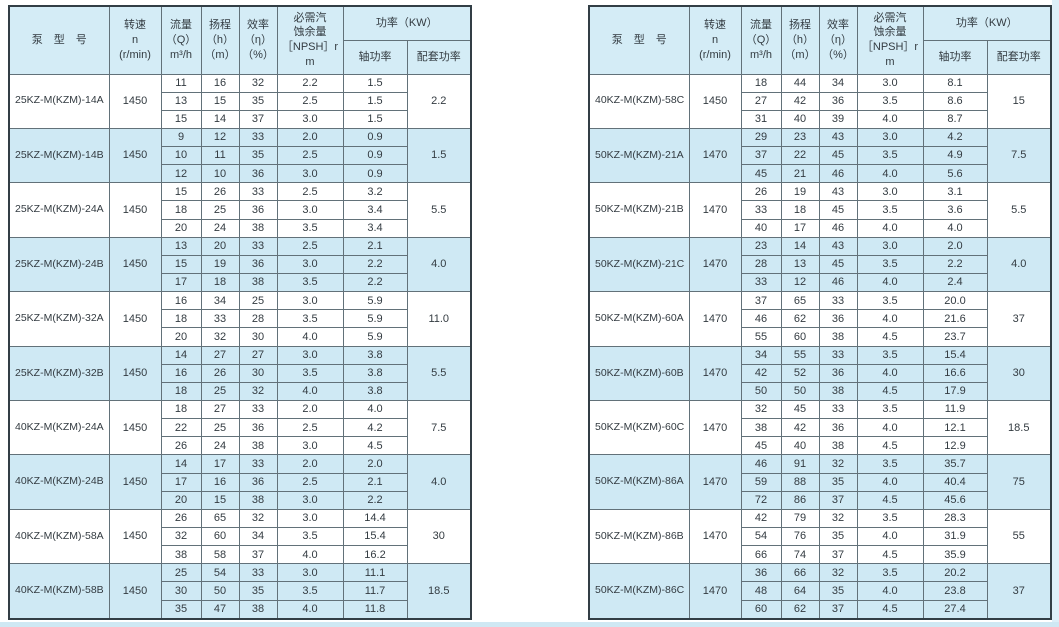 The width and height of the screenshot is (1059, 627). What do you see at coordinates (181, 555) in the screenshot?
I see `flow-cell: 38` at bounding box center [181, 555].